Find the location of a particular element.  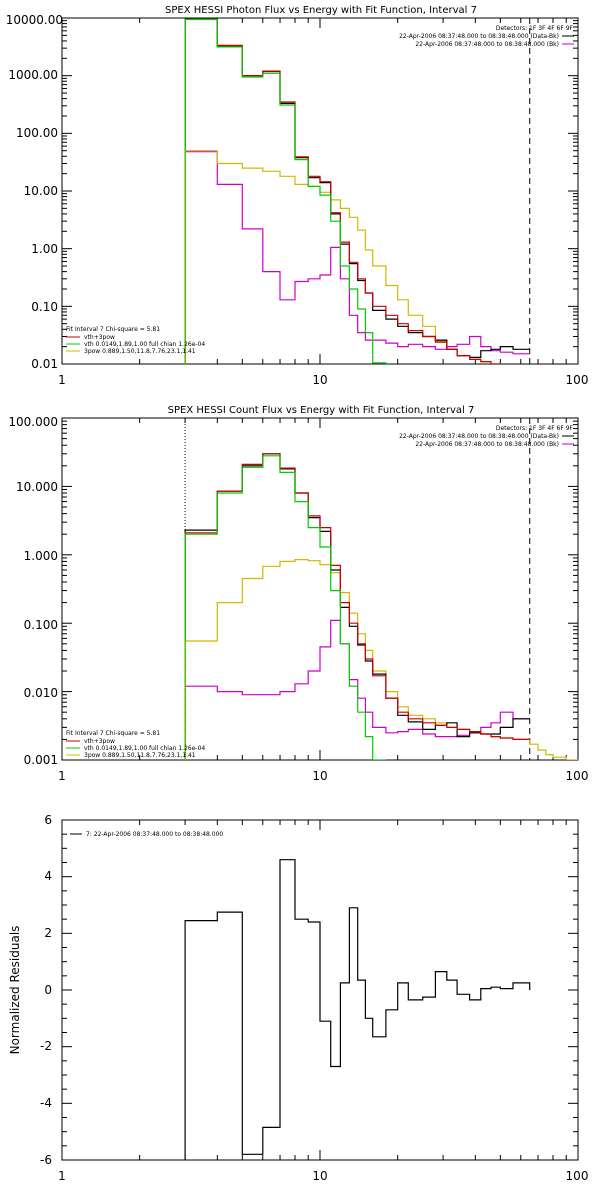

residuals-ytick-label: 0 is located at coordinates (48, 990).